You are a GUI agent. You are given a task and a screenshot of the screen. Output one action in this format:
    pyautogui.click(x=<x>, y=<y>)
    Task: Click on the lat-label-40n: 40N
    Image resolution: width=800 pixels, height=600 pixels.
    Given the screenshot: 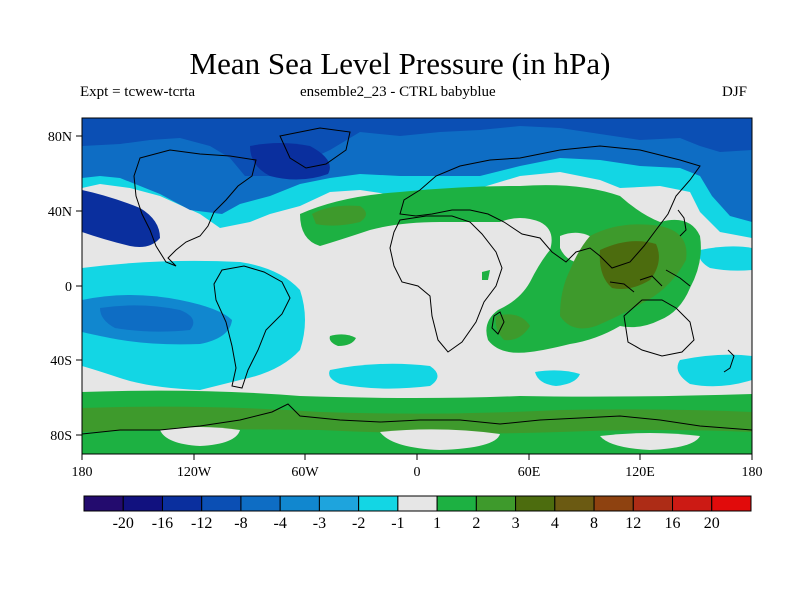 What is the action you would take?
    pyautogui.click(x=60, y=212)
    